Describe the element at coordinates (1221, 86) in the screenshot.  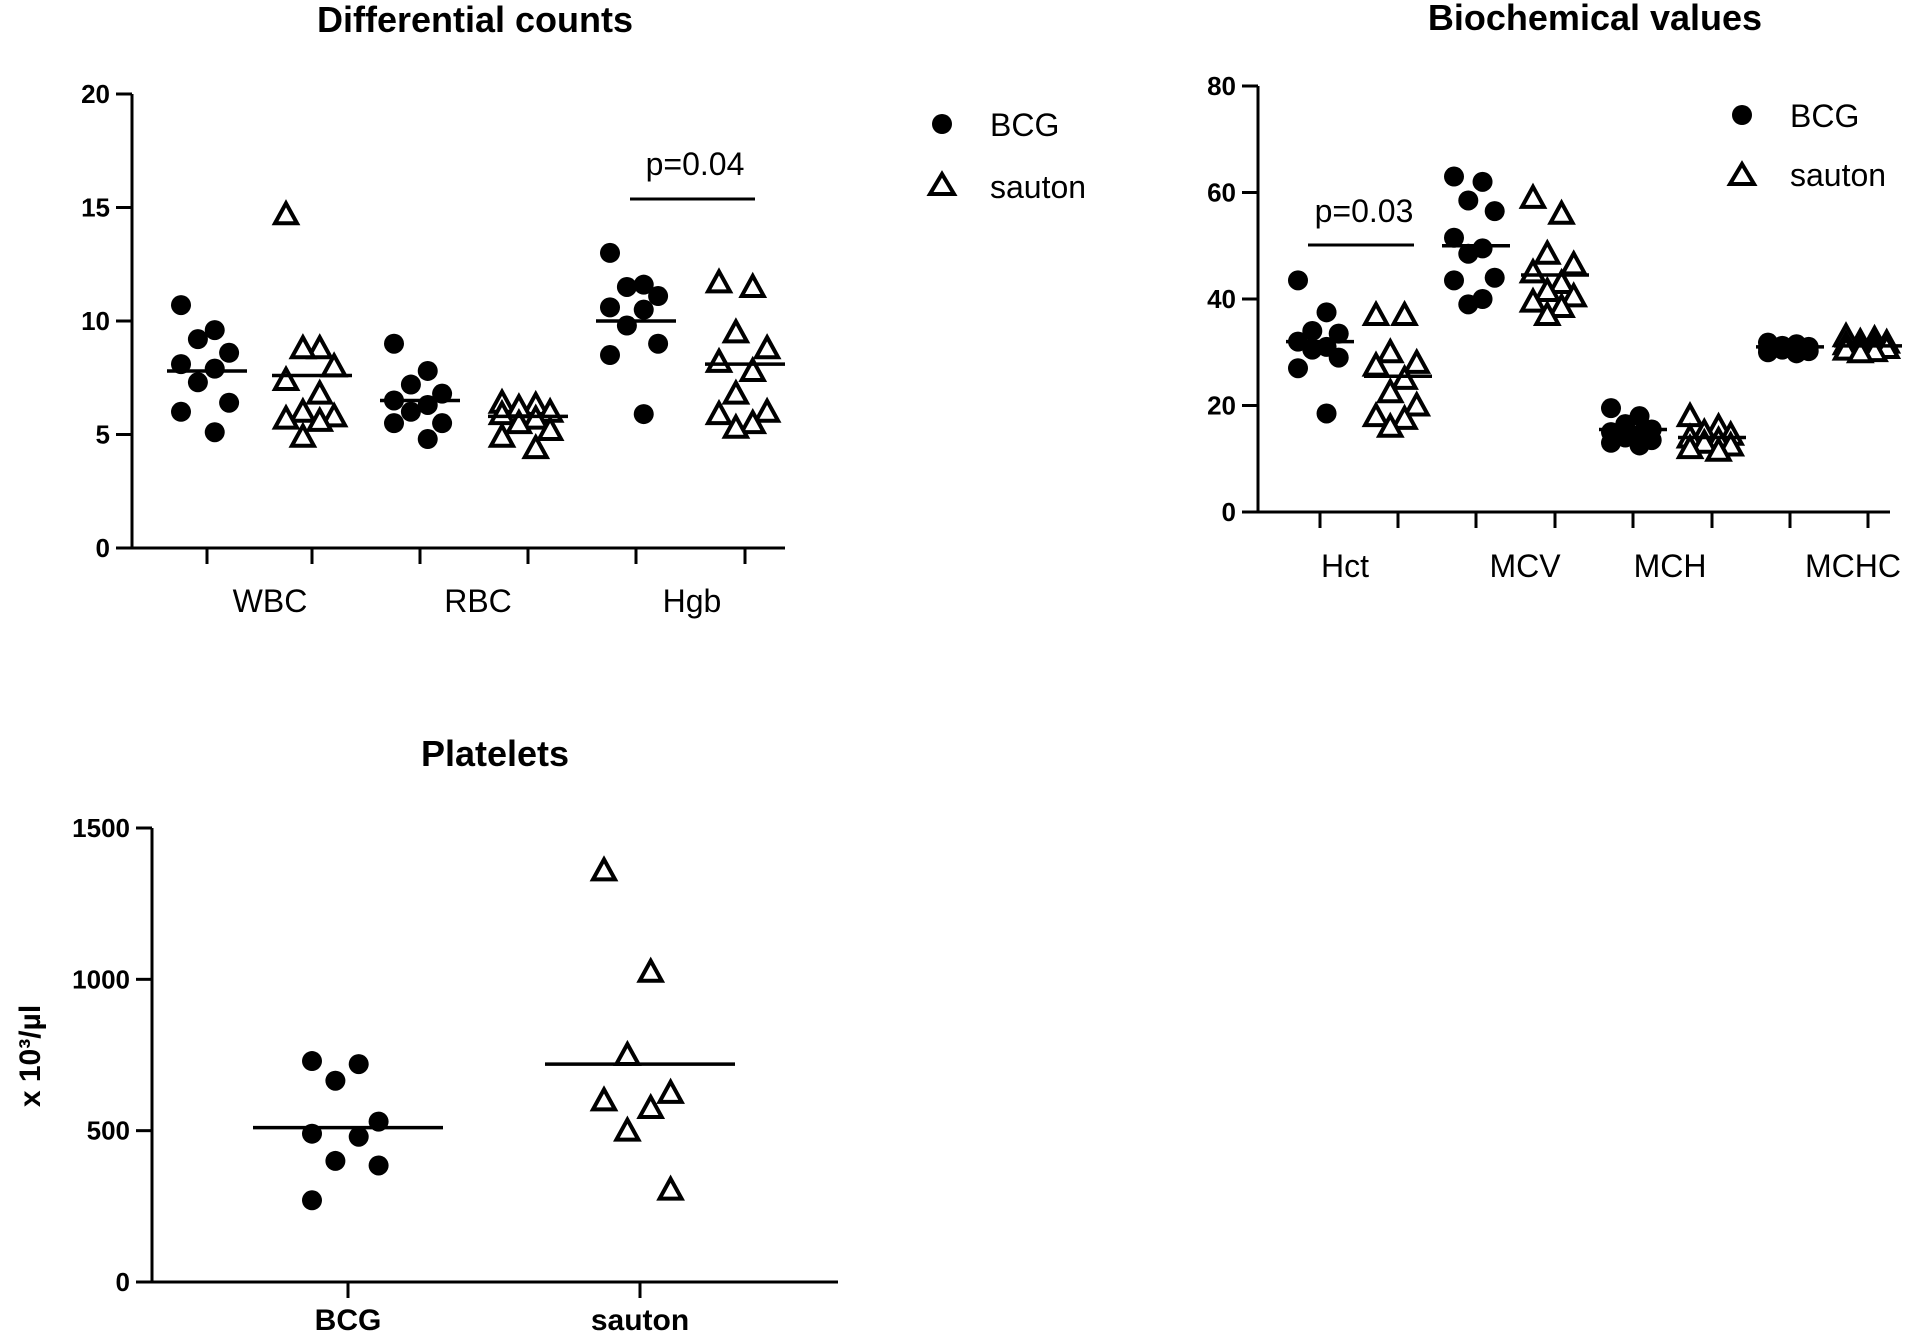
I see `y-tick-label: 80` at that location.